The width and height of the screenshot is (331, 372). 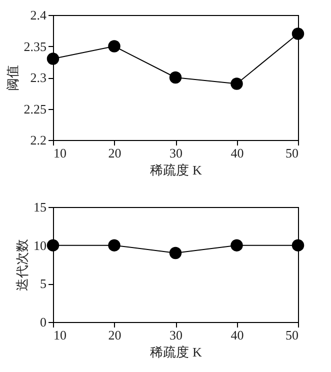 I want to click on y-tick-label: 15, so click(x=40, y=207).